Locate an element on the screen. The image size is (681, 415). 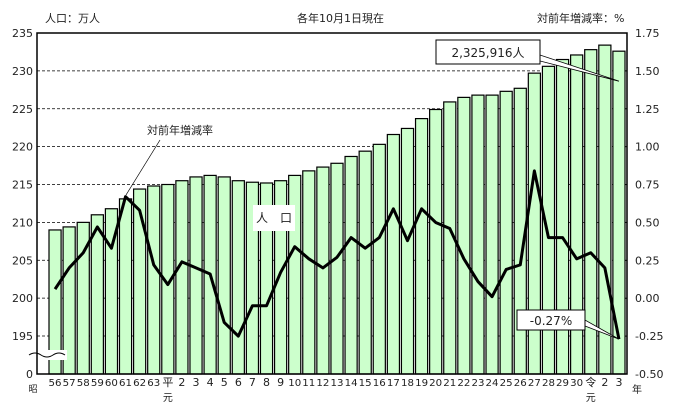
left-tick-label: 220 is located at coordinates (22, 147).